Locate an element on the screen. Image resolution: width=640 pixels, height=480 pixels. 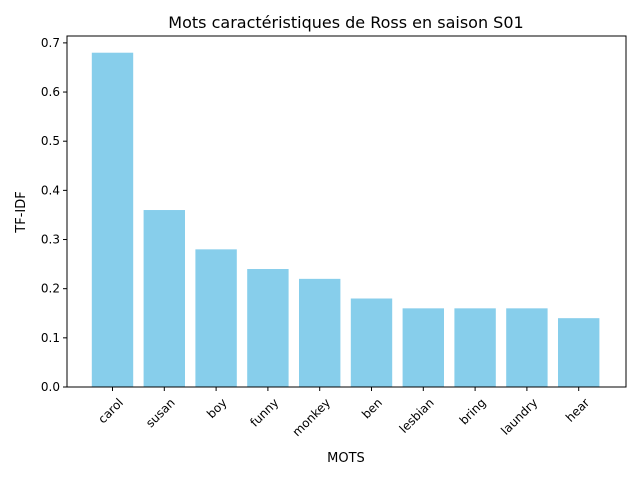
bar-susan is located at coordinates (164, 298).